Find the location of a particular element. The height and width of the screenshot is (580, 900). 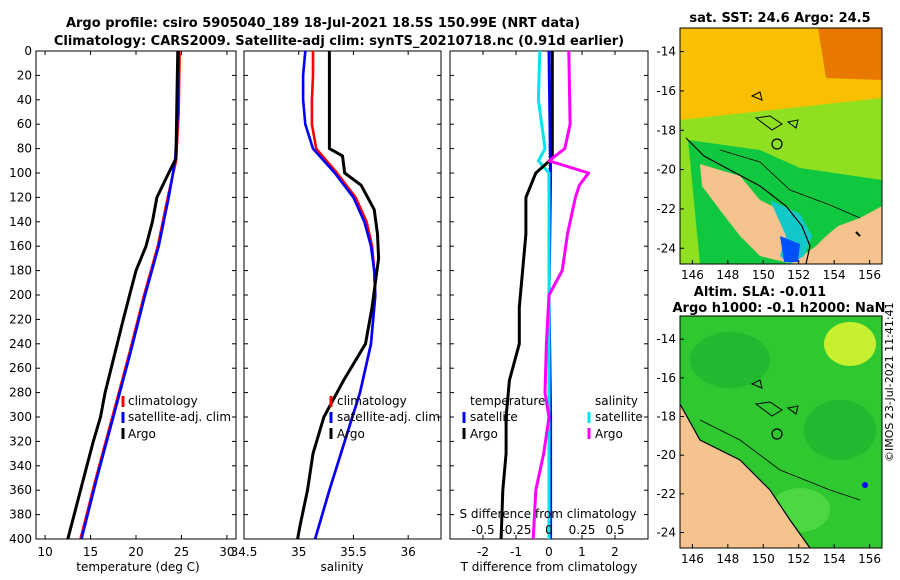

depth-tick-label: 360 is located at coordinates (20, 490).